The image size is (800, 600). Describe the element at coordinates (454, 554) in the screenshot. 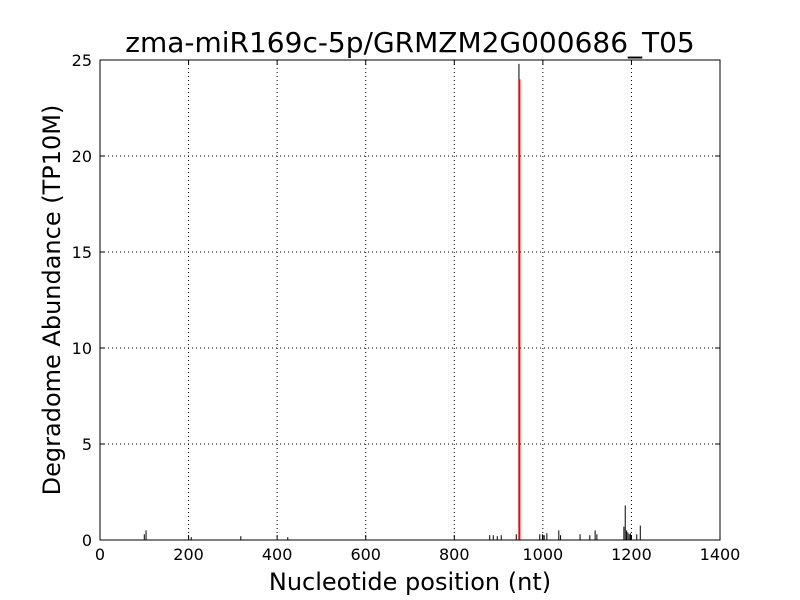

I see `x-tick-label: 800` at that location.